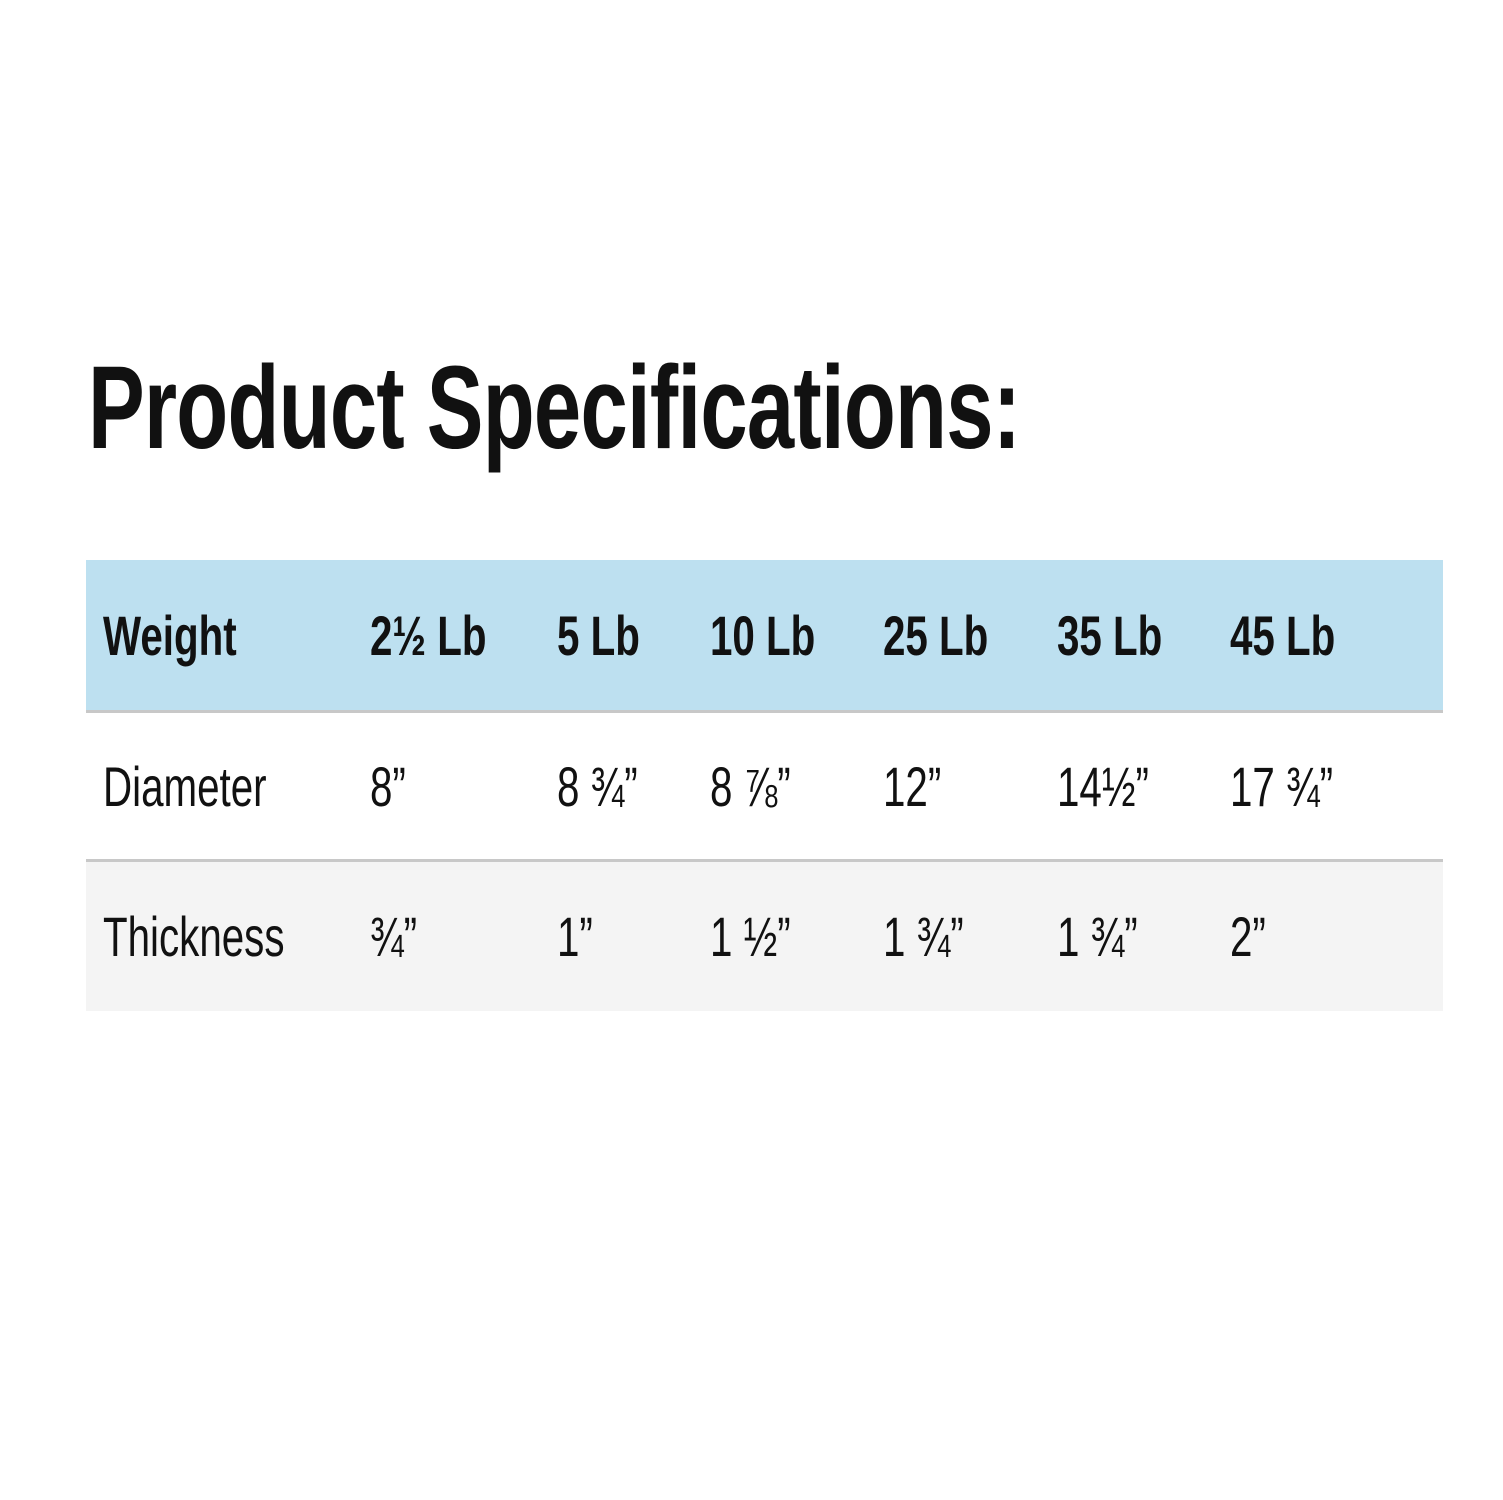  I want to click on header-cell: 5 Lb, so click(614, 635).